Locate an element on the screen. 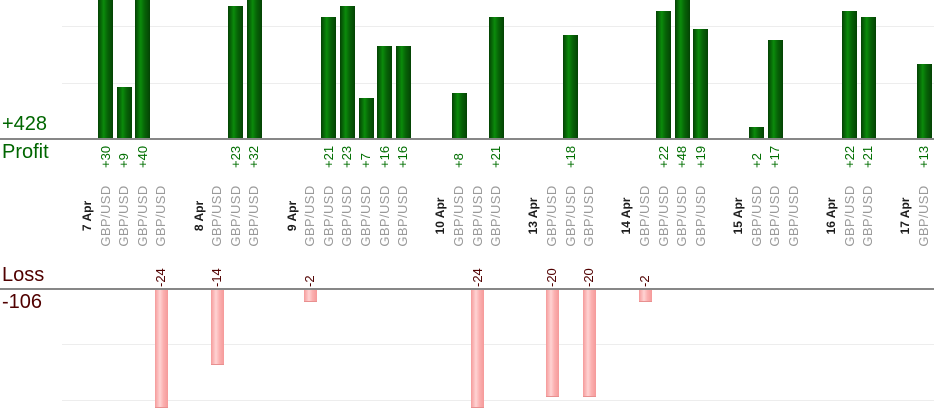  date-label: 17 Apr is located at coordinates (905, 216).